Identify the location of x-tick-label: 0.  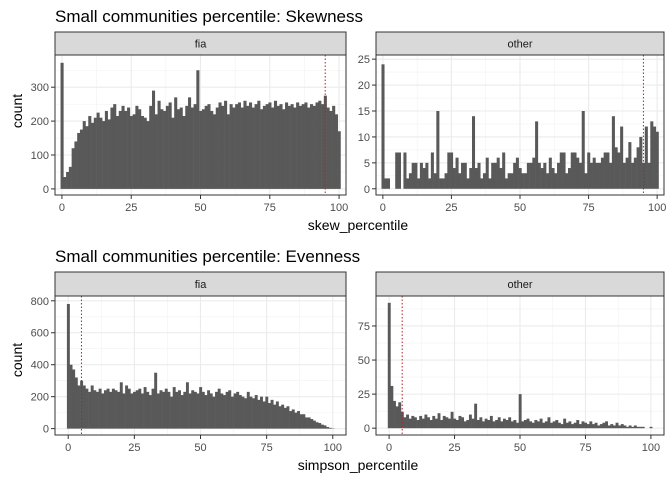
(68, 448).